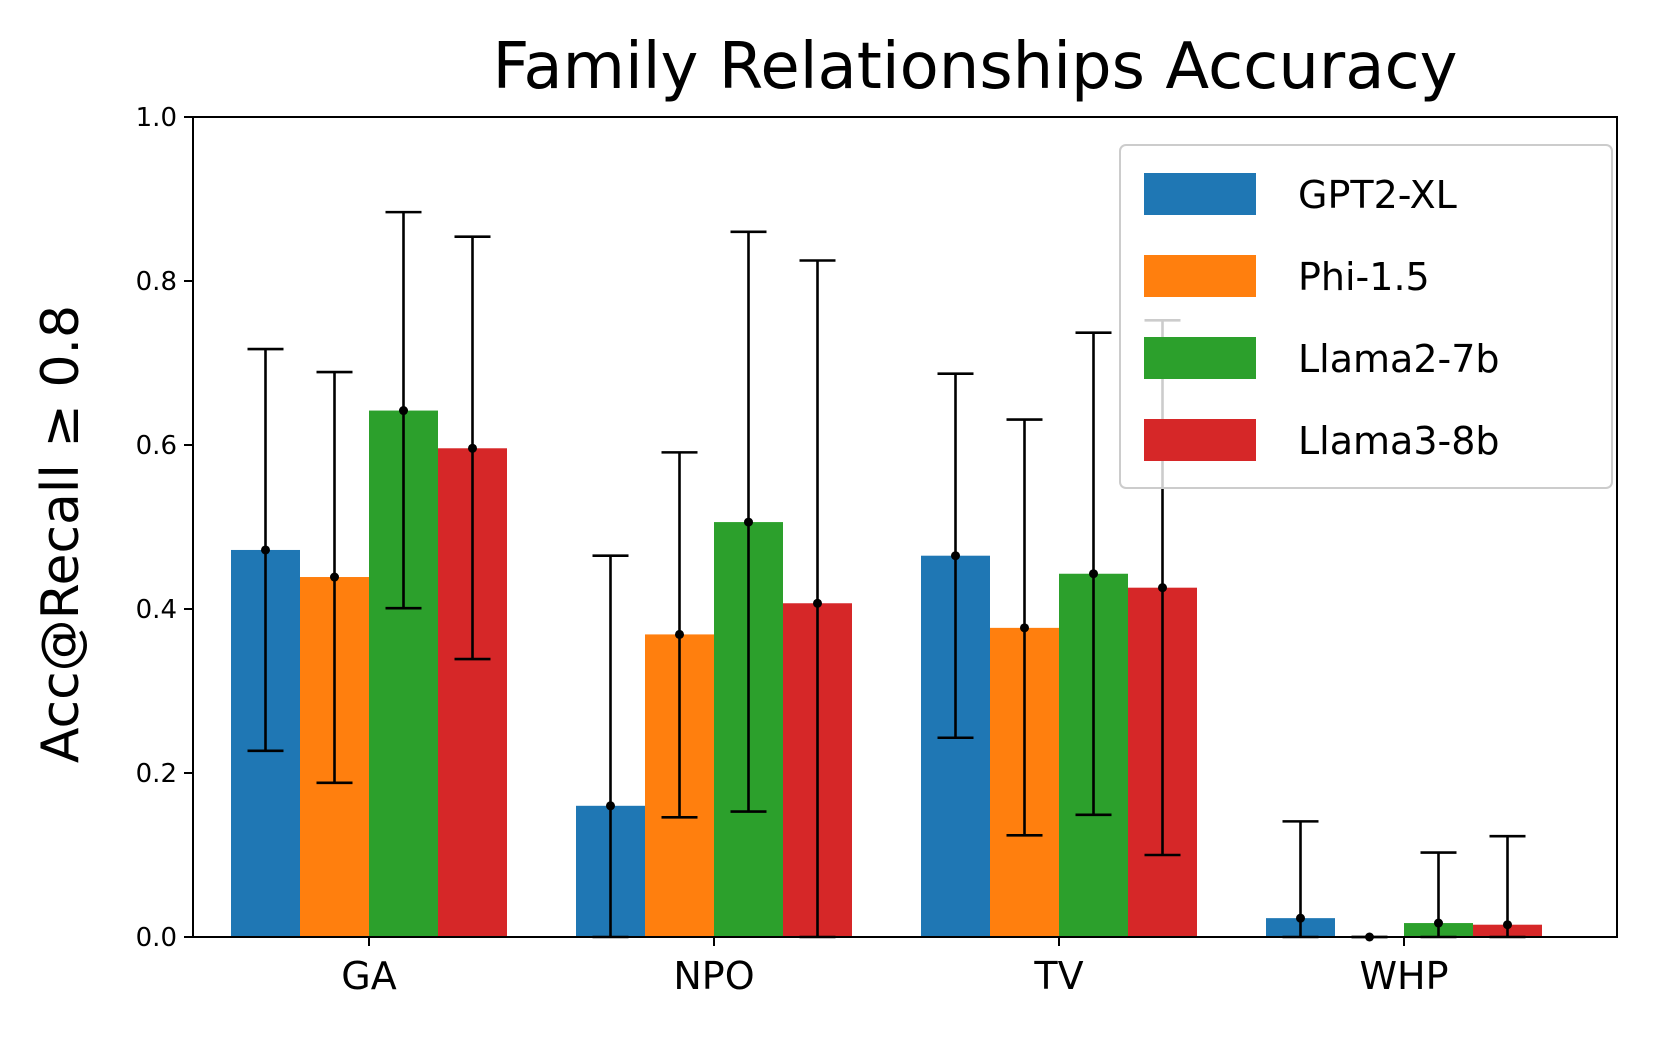  I want to click on y-tick-label: 0.8, so click(156, 282).